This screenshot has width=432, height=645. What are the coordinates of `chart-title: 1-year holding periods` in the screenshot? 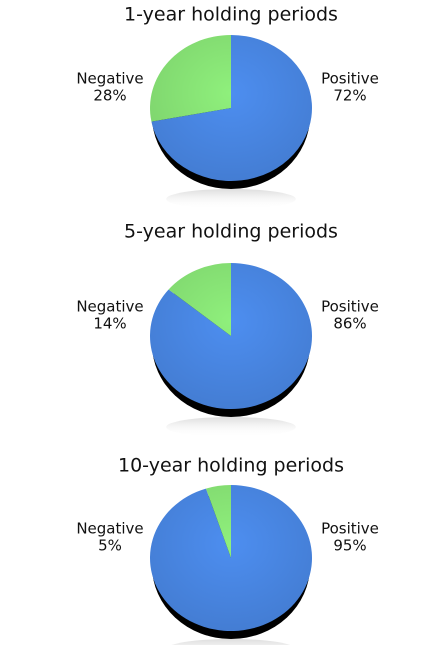 It's located at (231, 15).